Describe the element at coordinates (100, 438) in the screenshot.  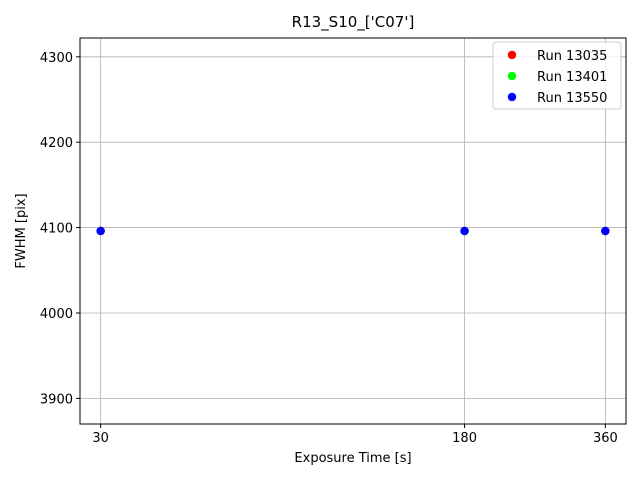
I see `x-tick-label: 30` at that location.